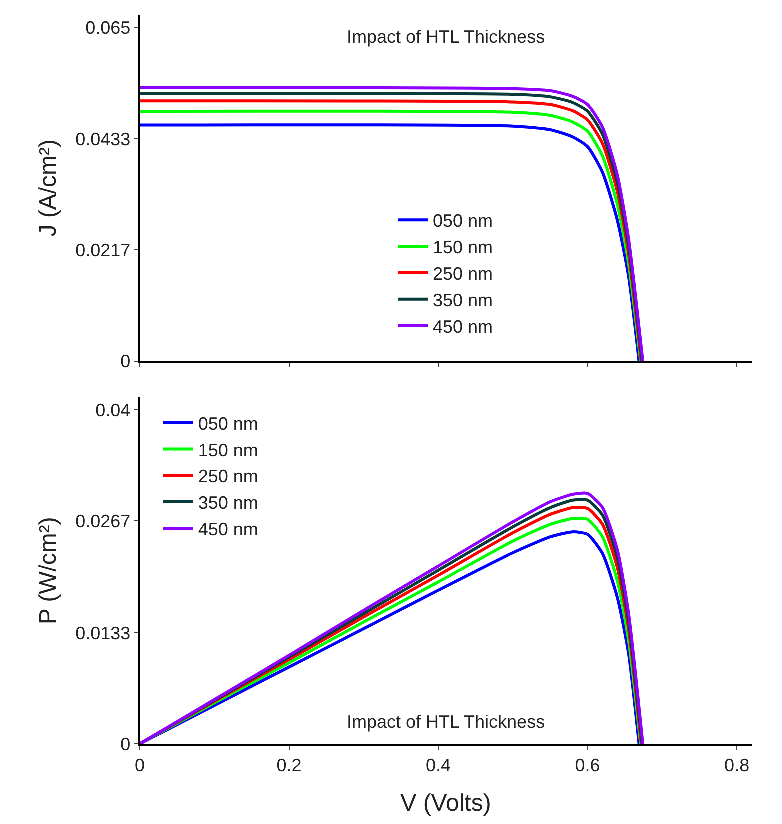  What do you see at coordinates (103, 633) in the screenshot?
I see `y-tick-label: 0.0133` at bounding box center [103, 633].